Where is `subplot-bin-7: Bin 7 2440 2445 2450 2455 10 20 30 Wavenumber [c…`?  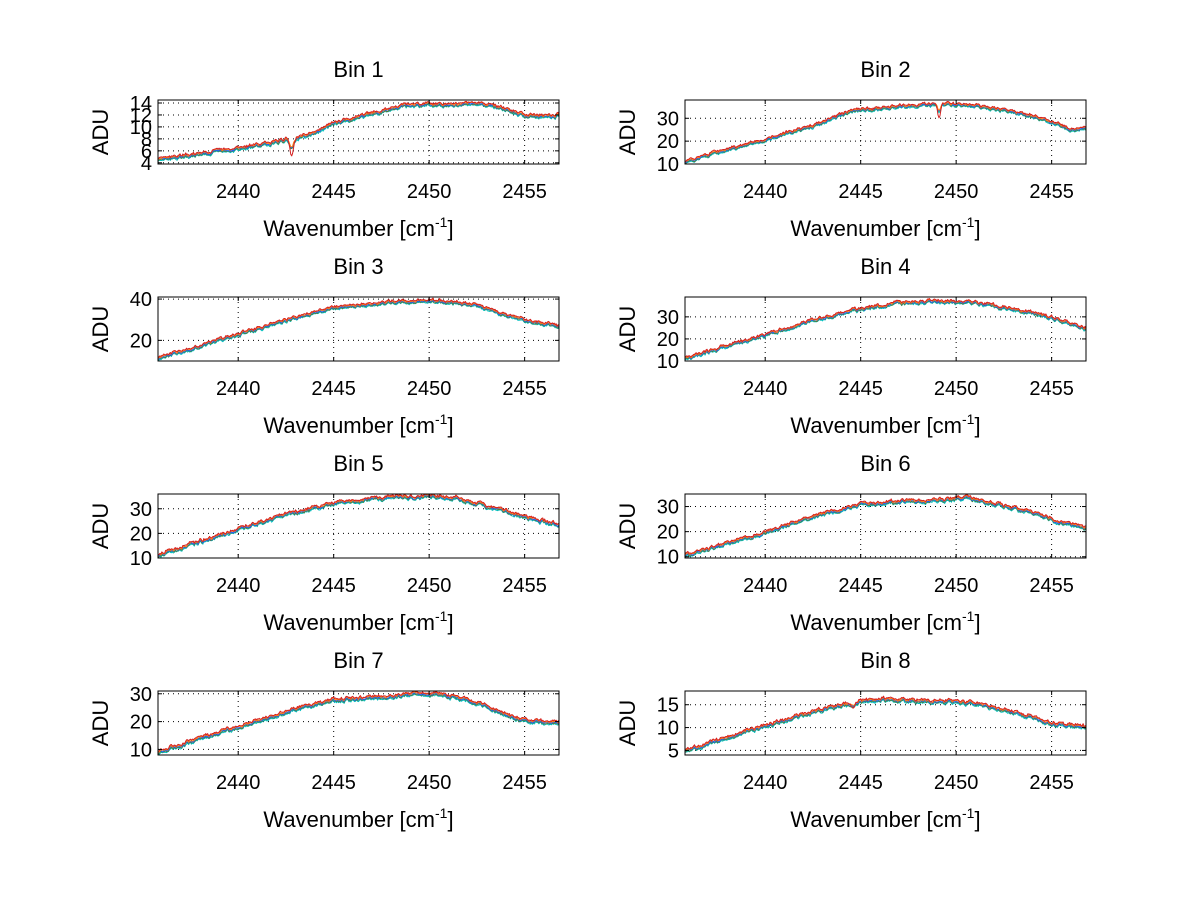
subplot-bin-7: Bin 7 2440 2445 2450 2455 10 20 30 Wavenumber [c… is located at coordinates (324, 740).